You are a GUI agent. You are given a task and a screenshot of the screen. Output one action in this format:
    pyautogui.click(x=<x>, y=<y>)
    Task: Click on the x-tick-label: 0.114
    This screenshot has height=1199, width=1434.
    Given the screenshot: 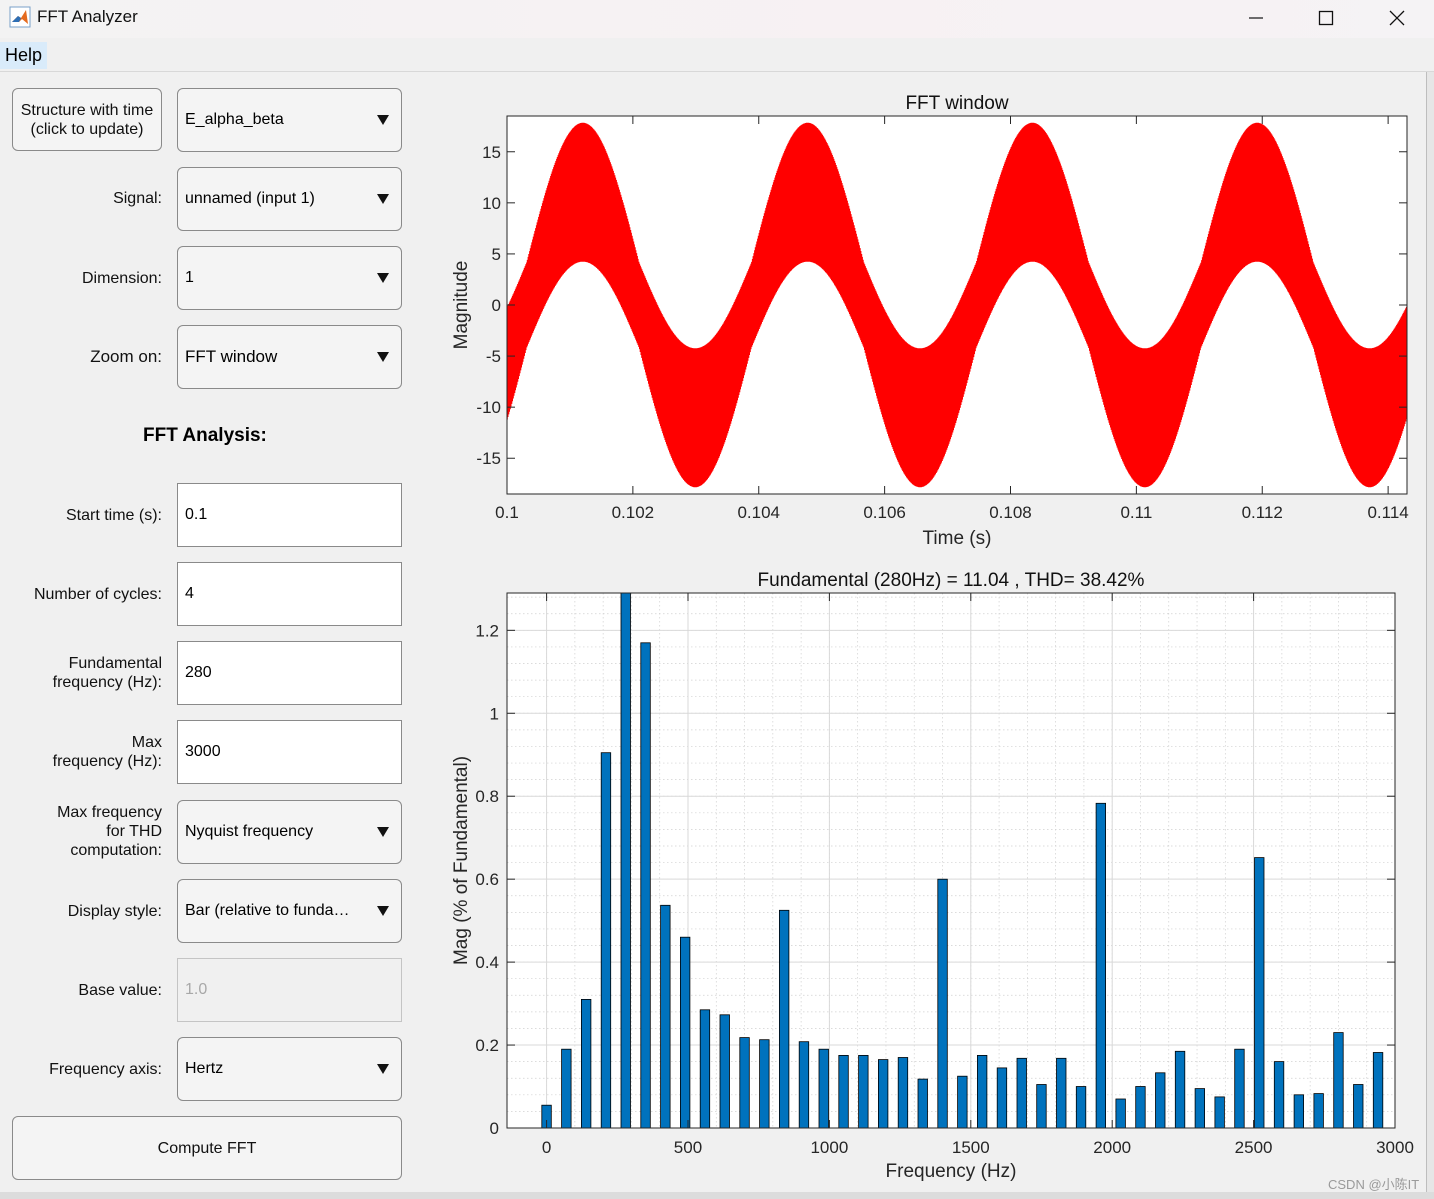 What is the action you would take?
    pyautogui.click(x=1387, y=512)
    